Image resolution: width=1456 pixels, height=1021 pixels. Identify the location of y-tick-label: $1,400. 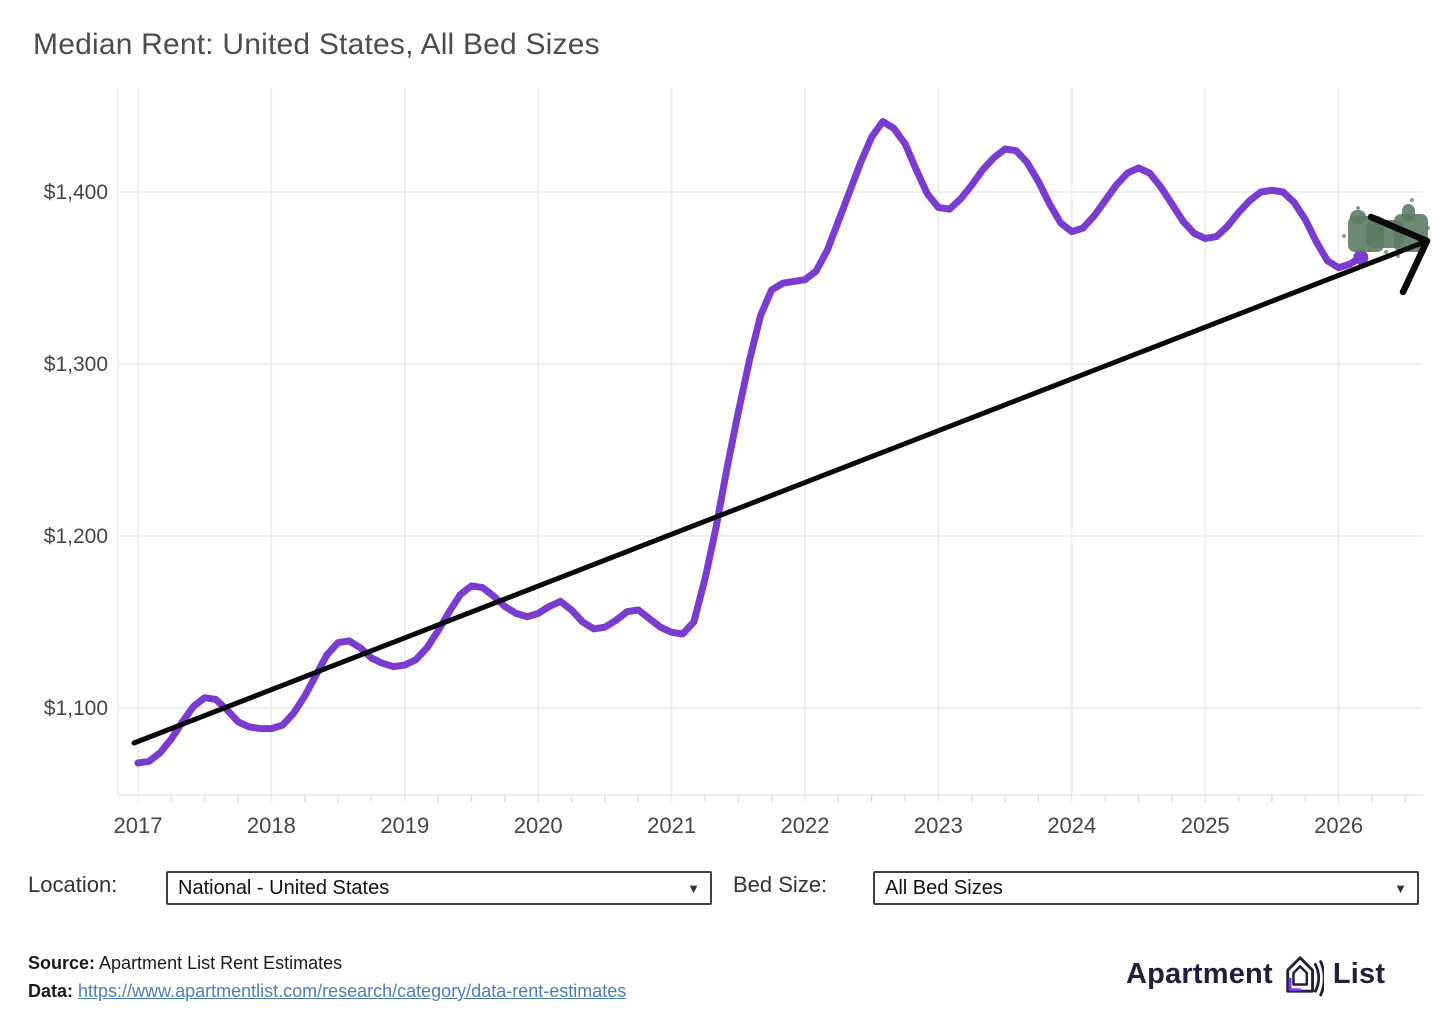
(76, 192).